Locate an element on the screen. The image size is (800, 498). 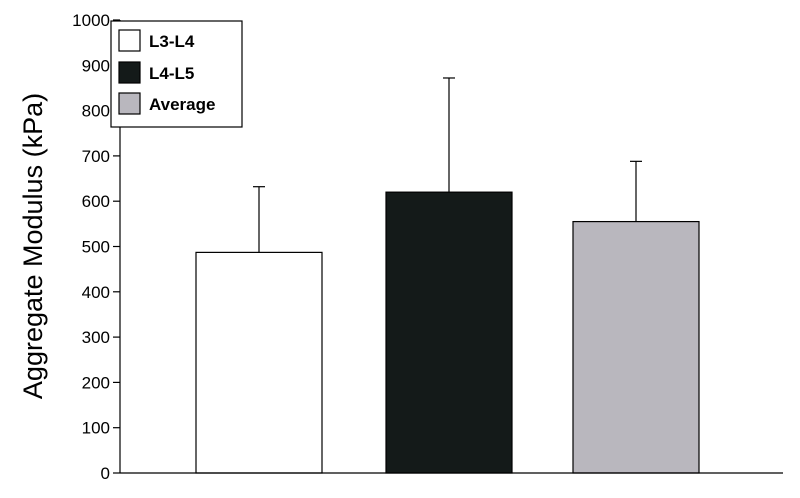
y-tick-label: 600 is located at coordinates (96, 201).